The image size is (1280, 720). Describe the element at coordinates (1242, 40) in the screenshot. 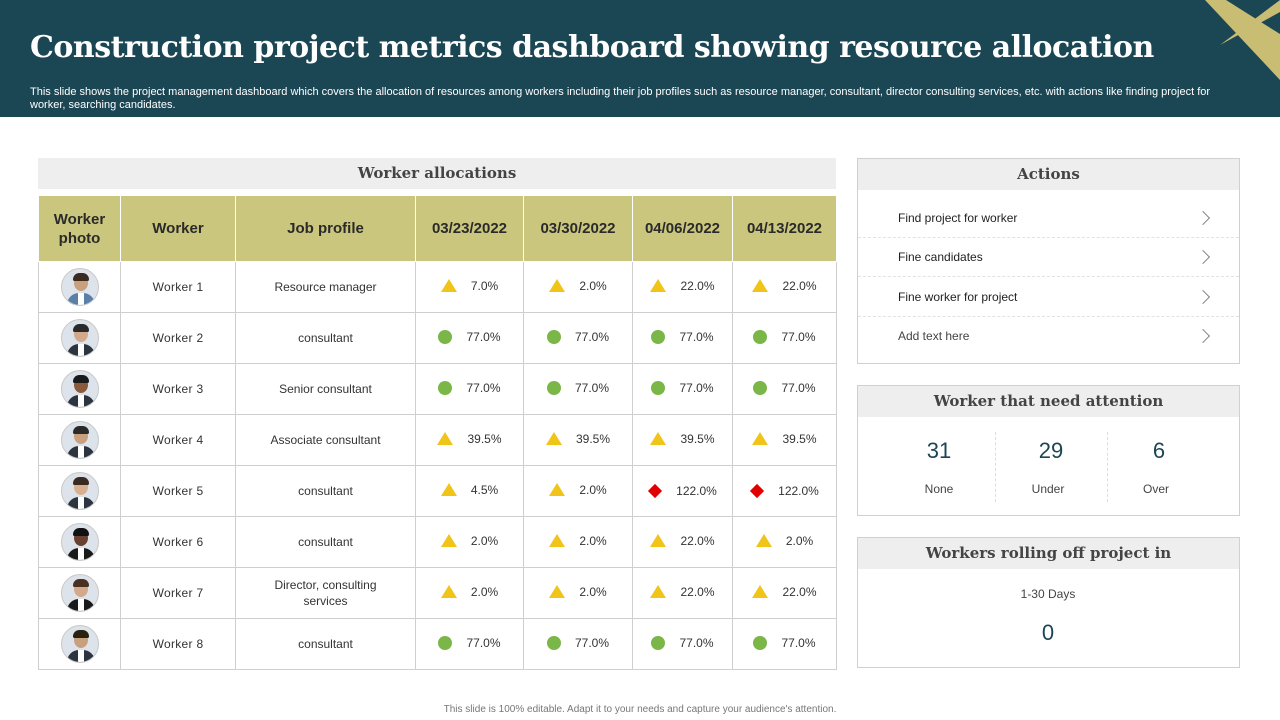

I see `corner-decoration` at that location.